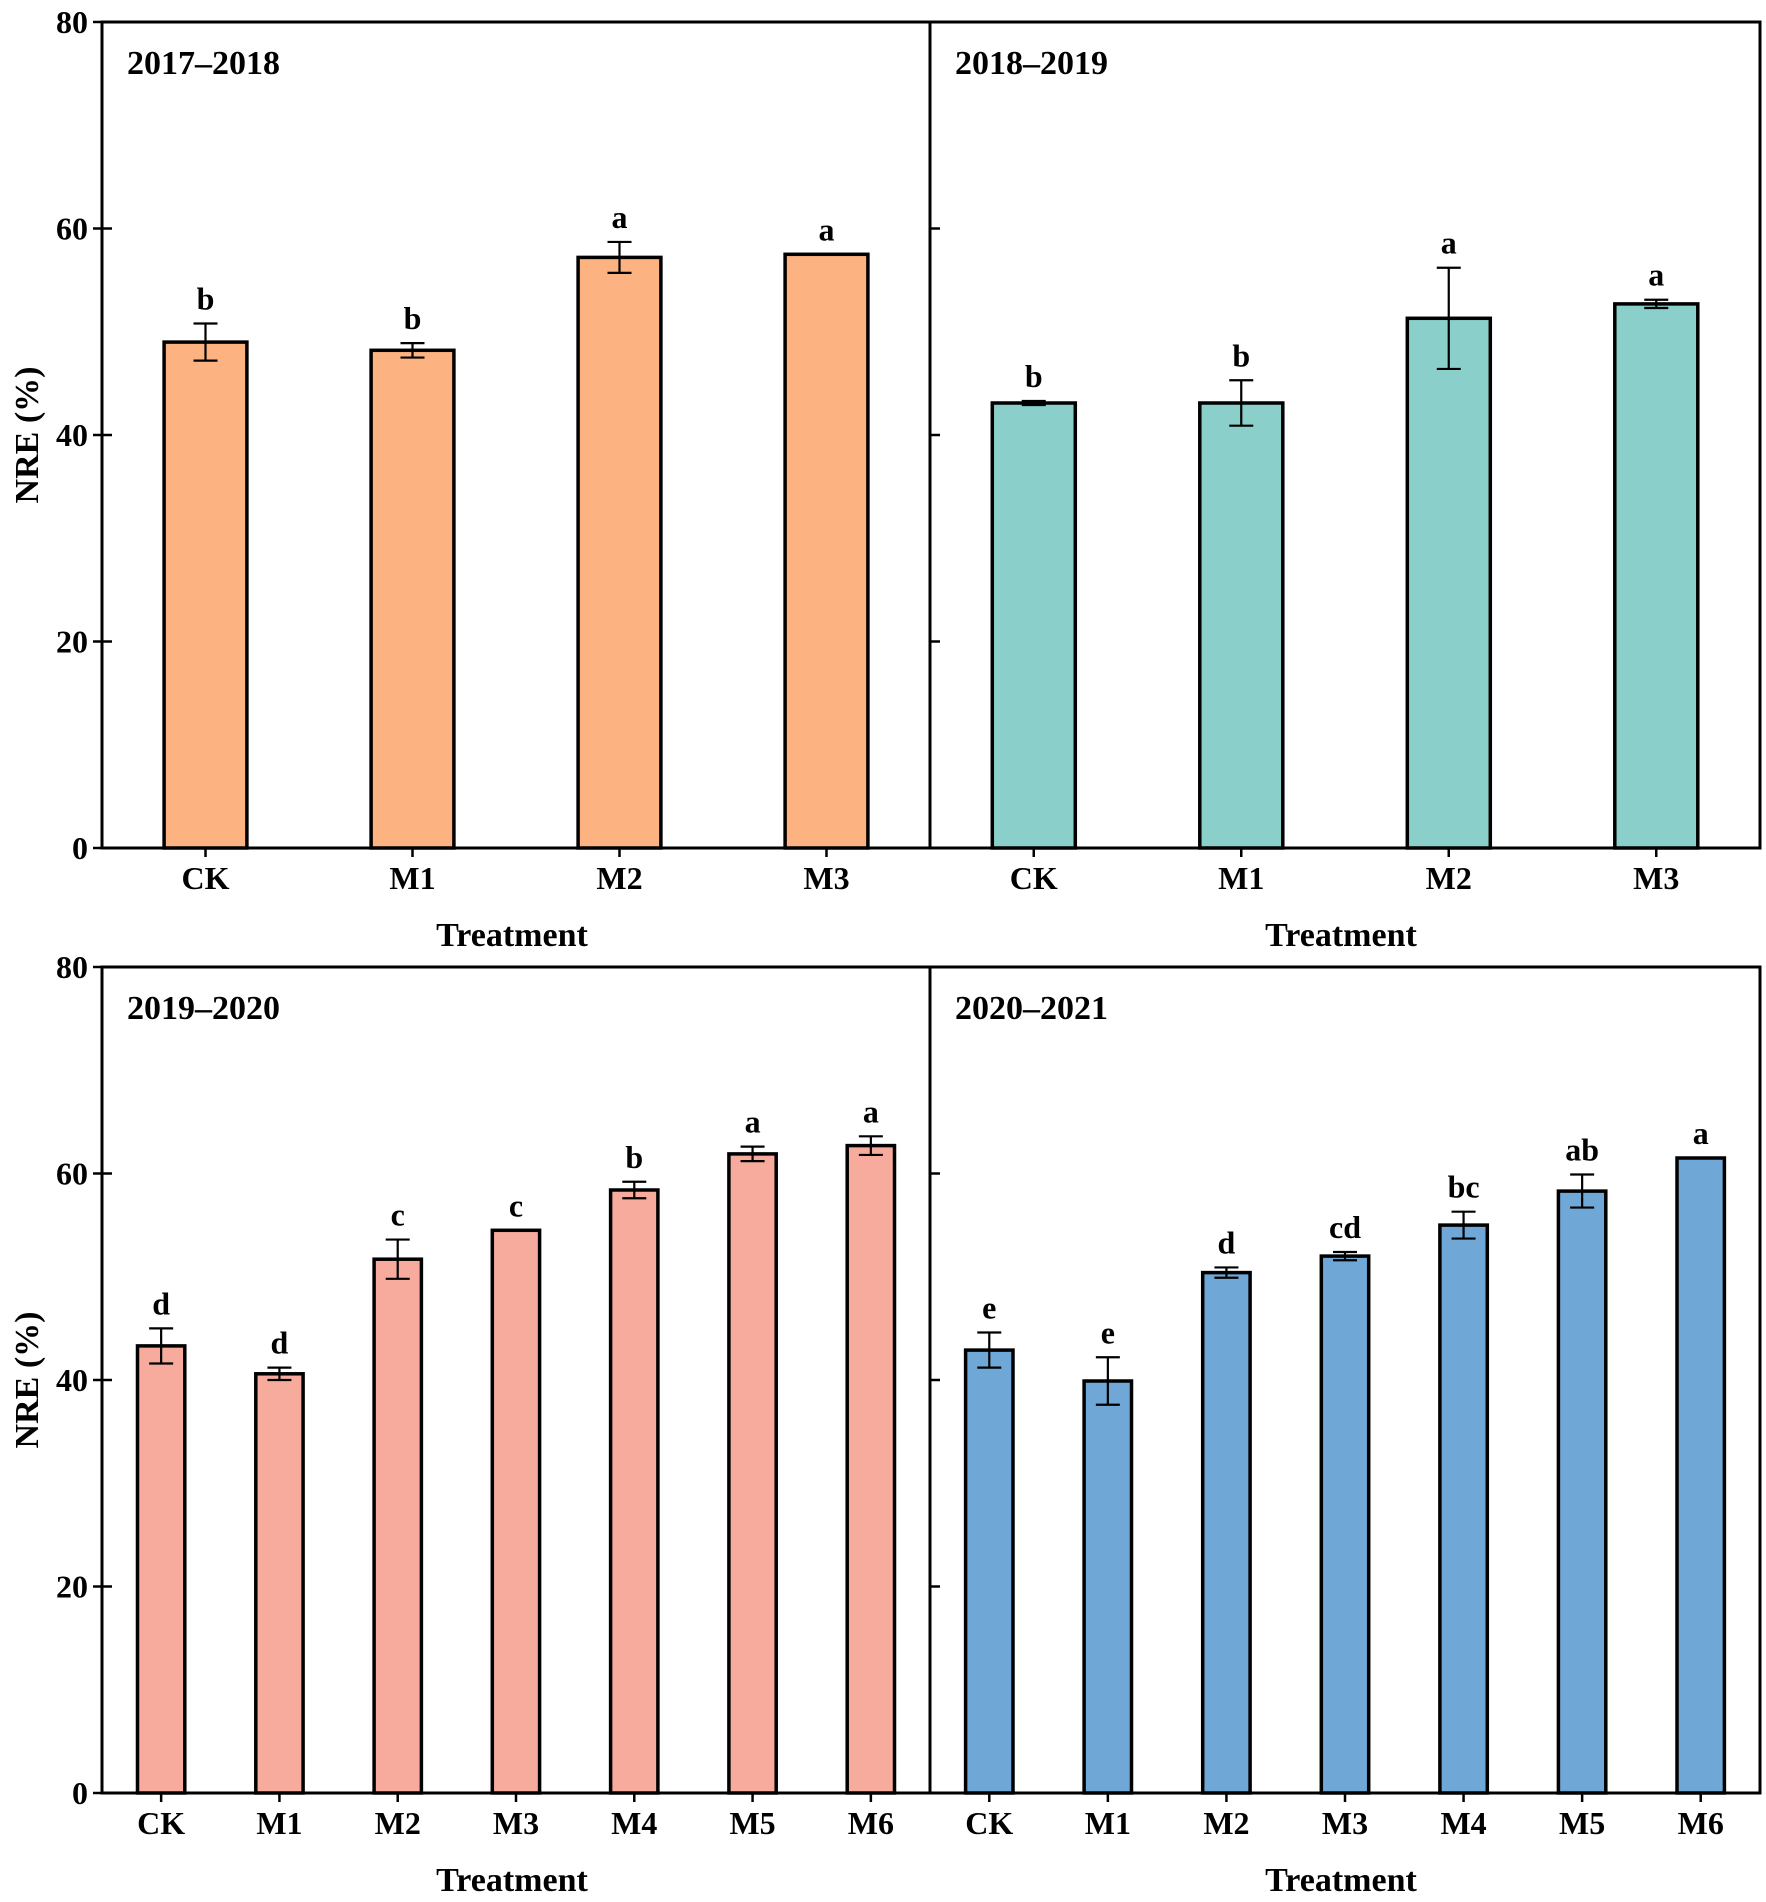 This screenshot has width=1766, height=1902. What do you see at coordinates (72, 1380) in the screenshot?
I see `y-tick-label-2-40: 40` at bounding box center [72, 1380].